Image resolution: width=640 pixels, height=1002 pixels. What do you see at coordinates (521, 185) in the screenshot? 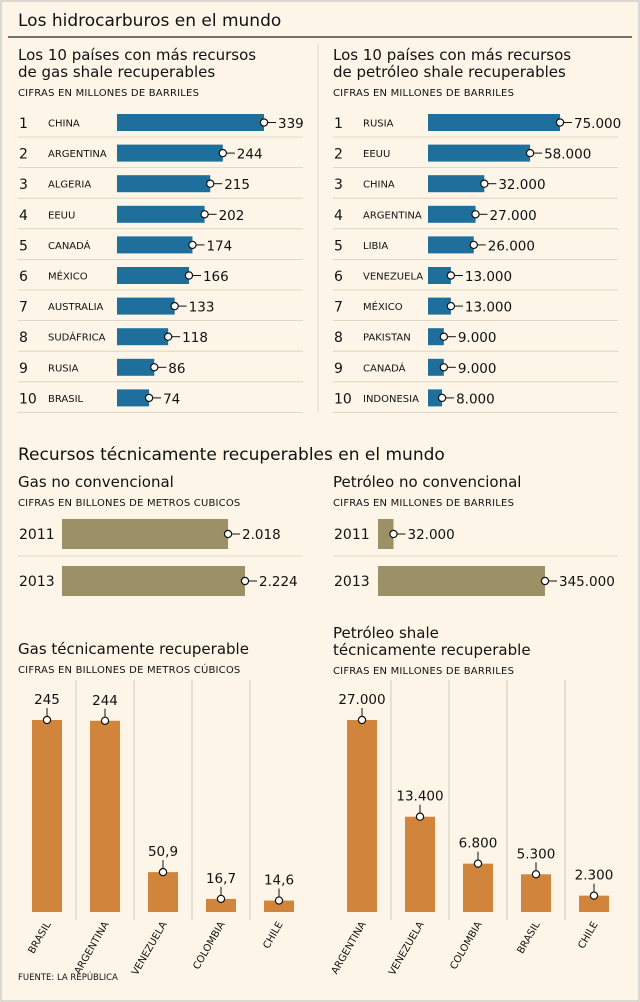
I see `oil-top10-value-label: 32.000` at bounding box center [521, 185].